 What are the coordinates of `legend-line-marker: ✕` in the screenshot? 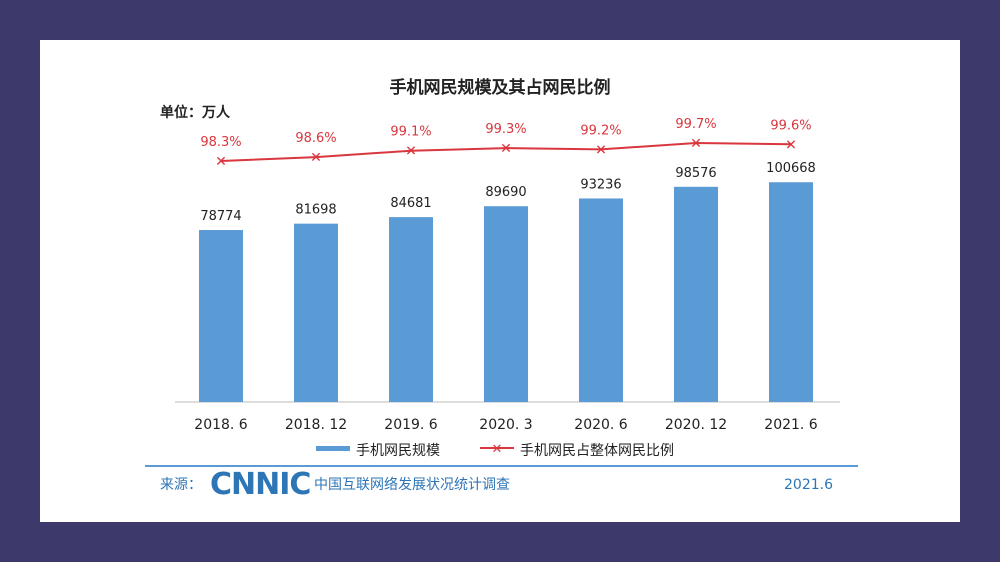 It's located at (497, 449).